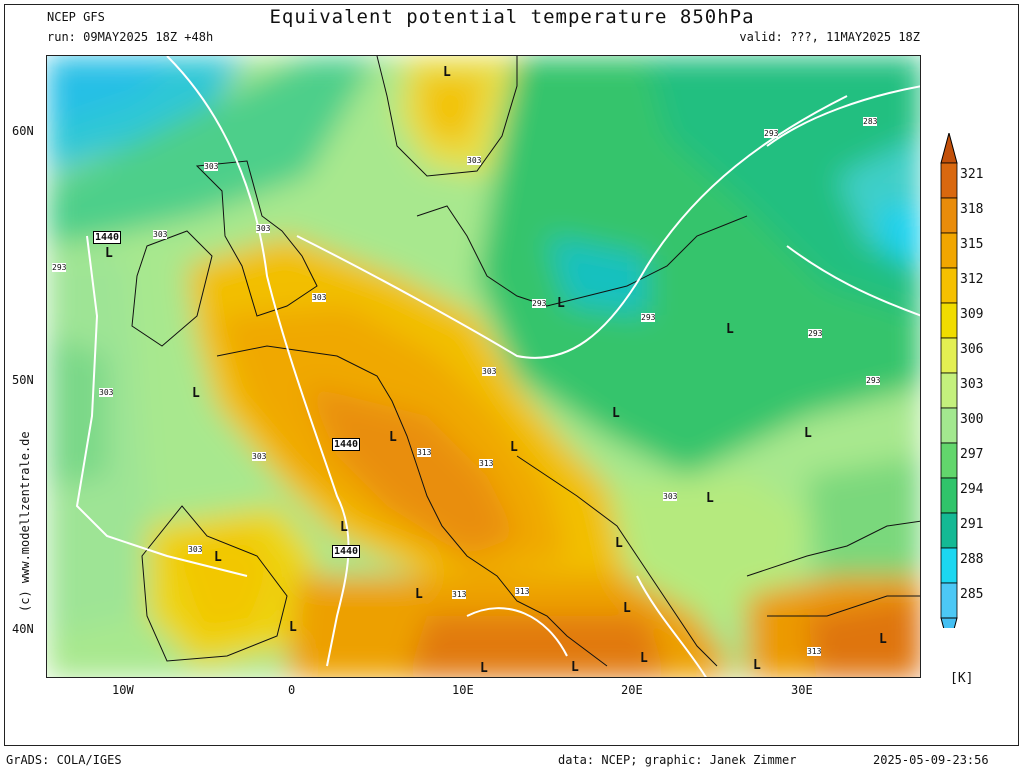  Describe the element at coordinates (829, 37) in the screenshot. I see `valid-time: valid: ???, 11MAY2025 18Z` at that location.